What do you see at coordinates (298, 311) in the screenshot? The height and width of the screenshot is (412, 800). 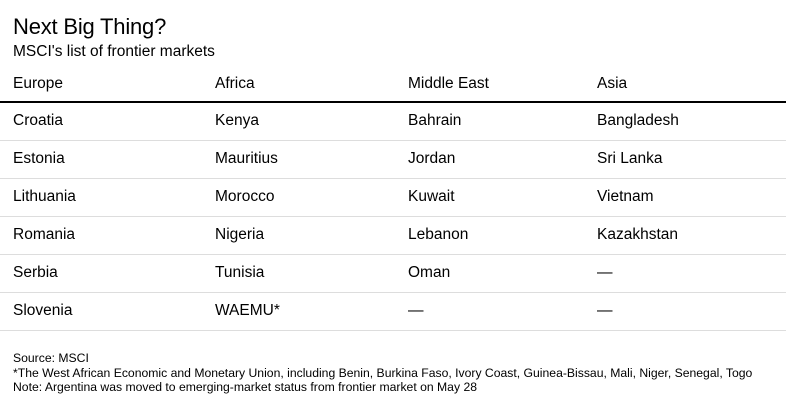 I see `table-cell: WAEMU*` at bounding box center [298, 311].